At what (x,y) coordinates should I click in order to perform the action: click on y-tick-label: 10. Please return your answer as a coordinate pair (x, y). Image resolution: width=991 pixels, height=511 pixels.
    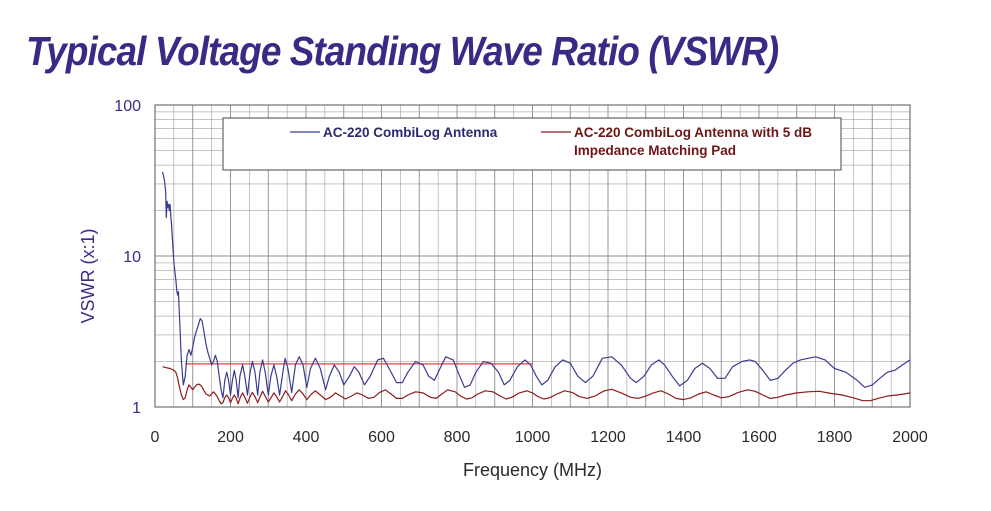
    Looking at the image, I should click on (132, 257).